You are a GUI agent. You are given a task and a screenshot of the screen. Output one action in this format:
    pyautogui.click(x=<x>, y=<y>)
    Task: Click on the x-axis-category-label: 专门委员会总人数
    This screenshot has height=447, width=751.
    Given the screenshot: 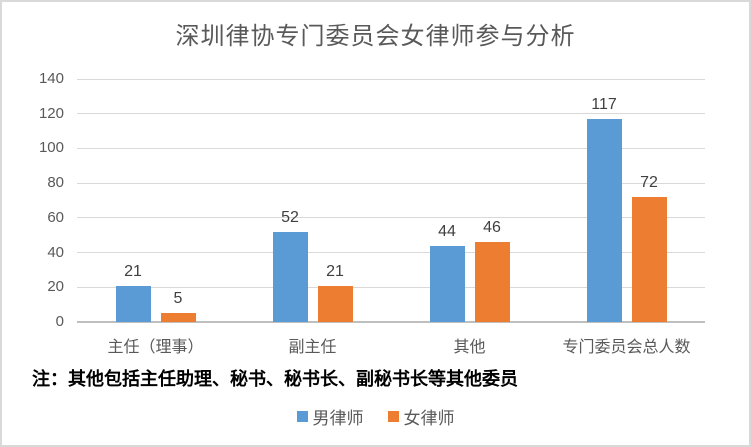 What is the action you would take?
    pyautogui.click(x=626, y=347)
    